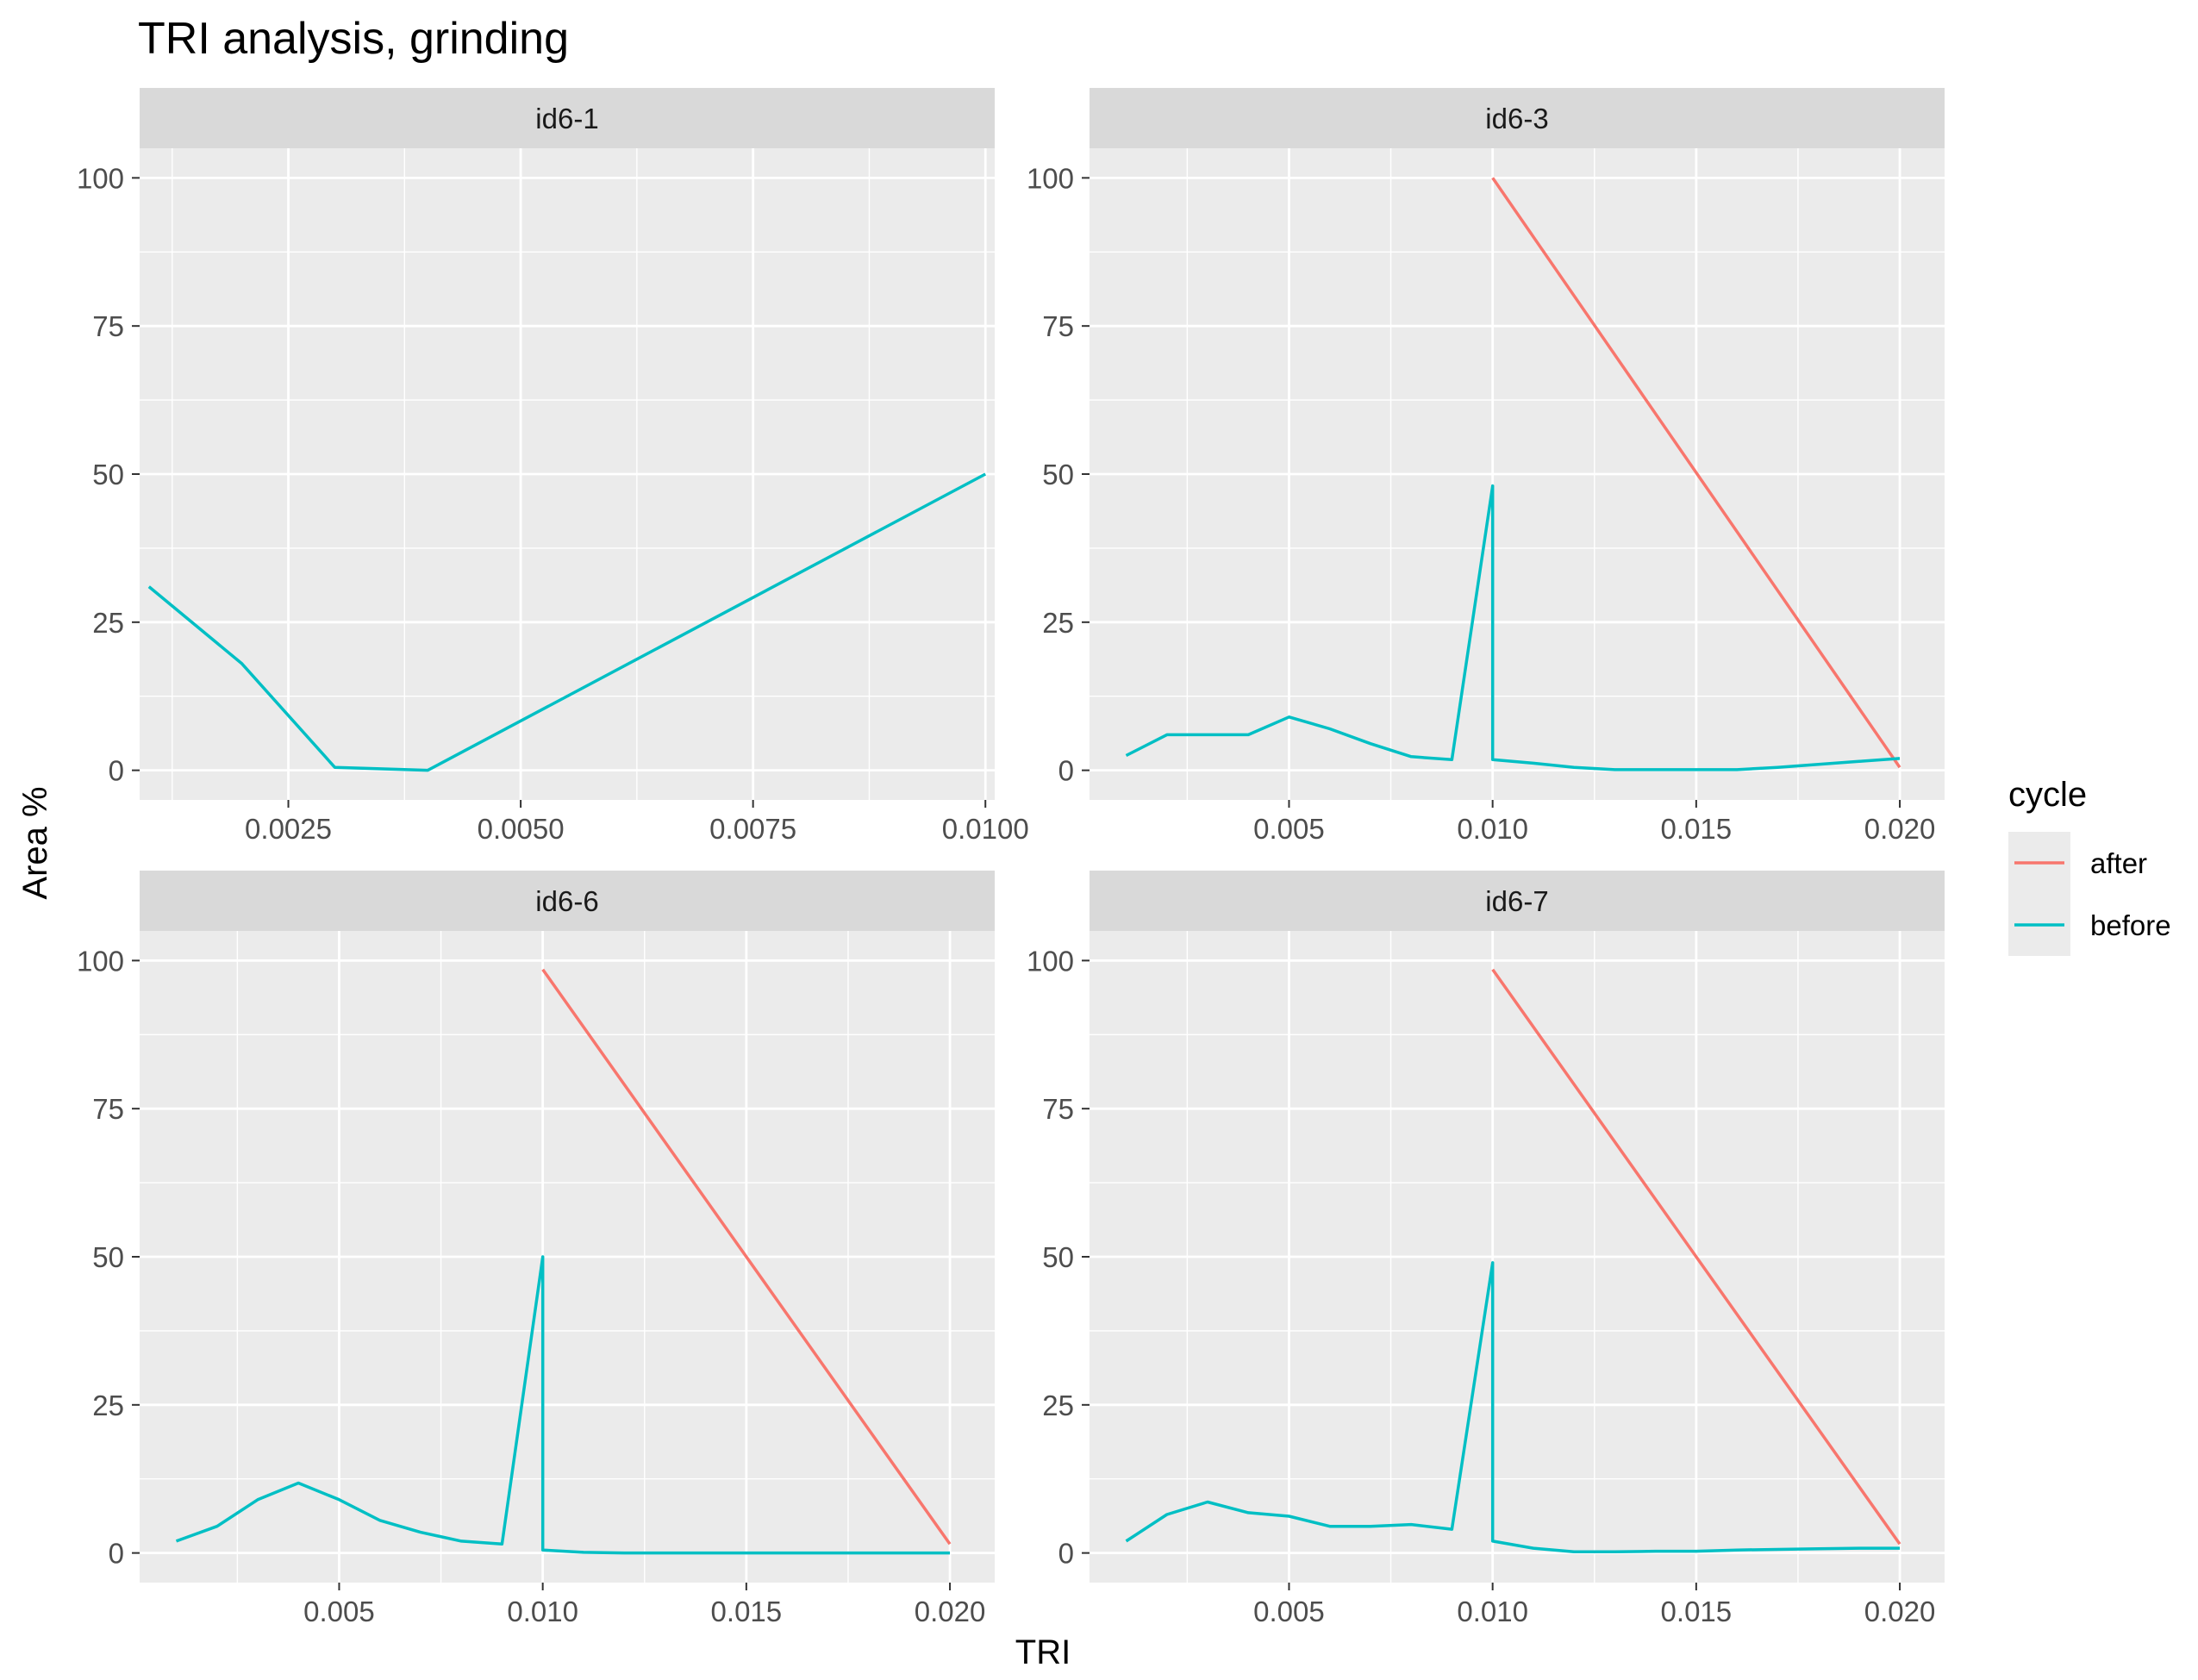 The height and width of the screenshot is (1680, 2198). I want to click on strip-label: id6-7, so click(1516, 901).